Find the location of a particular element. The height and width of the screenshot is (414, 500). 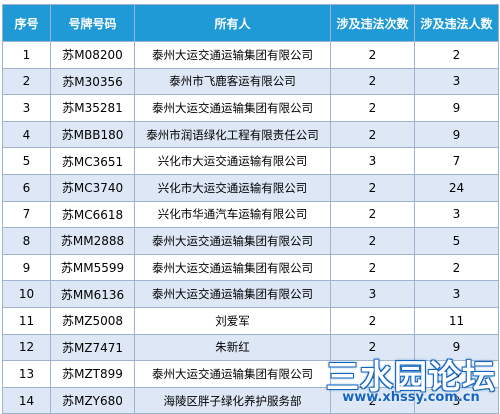

table-row: 10 苏MM6136 泰州大运交通运输集团有限公司 3 3 is located at coordinates (250, 294).